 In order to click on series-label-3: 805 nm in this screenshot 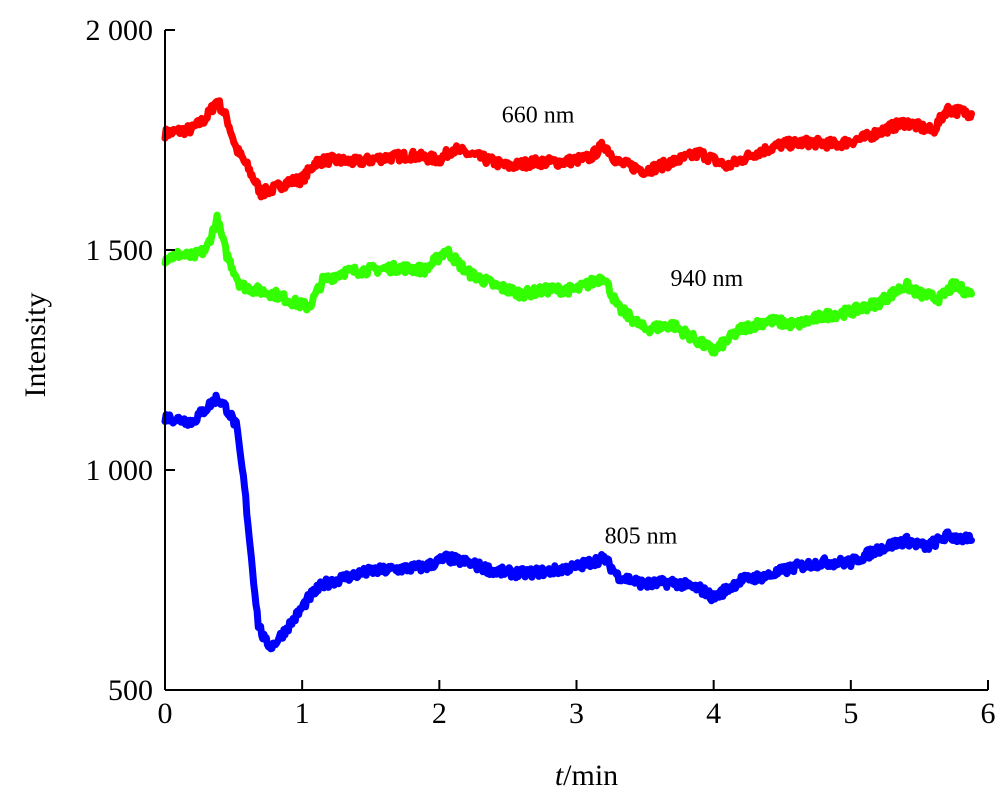, I will do `click(641, 536)`.